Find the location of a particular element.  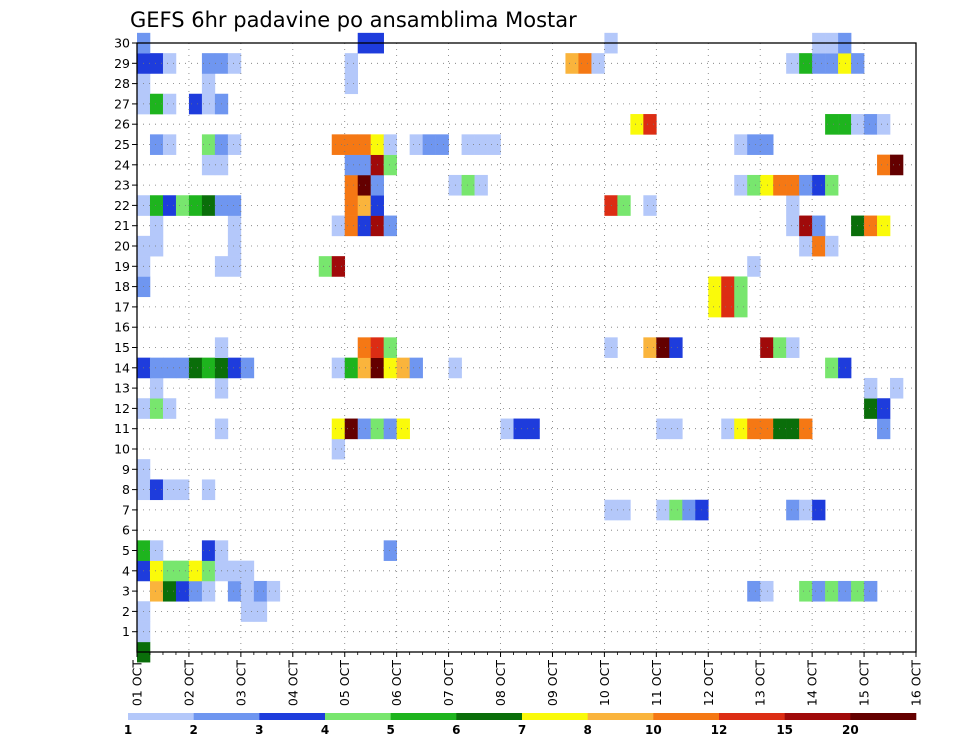

y-tick-label: 19 is located at coordinates (122, 266).